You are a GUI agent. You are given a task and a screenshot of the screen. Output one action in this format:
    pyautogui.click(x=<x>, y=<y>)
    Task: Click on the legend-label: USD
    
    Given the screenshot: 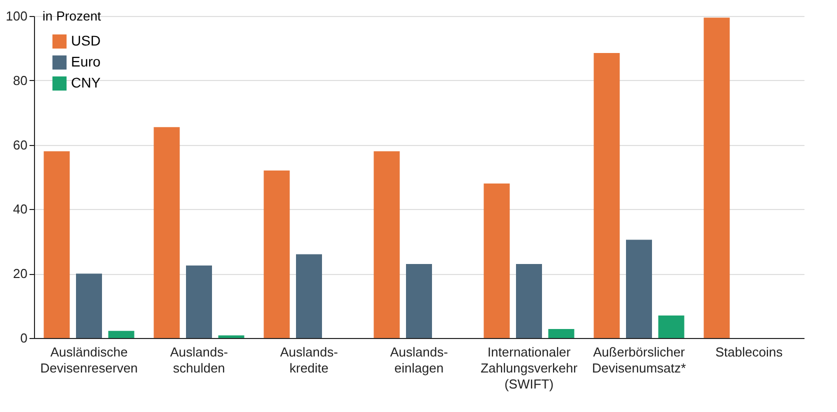 What is the action you would take?
    pyautogui.click(x=86, y=40)
    